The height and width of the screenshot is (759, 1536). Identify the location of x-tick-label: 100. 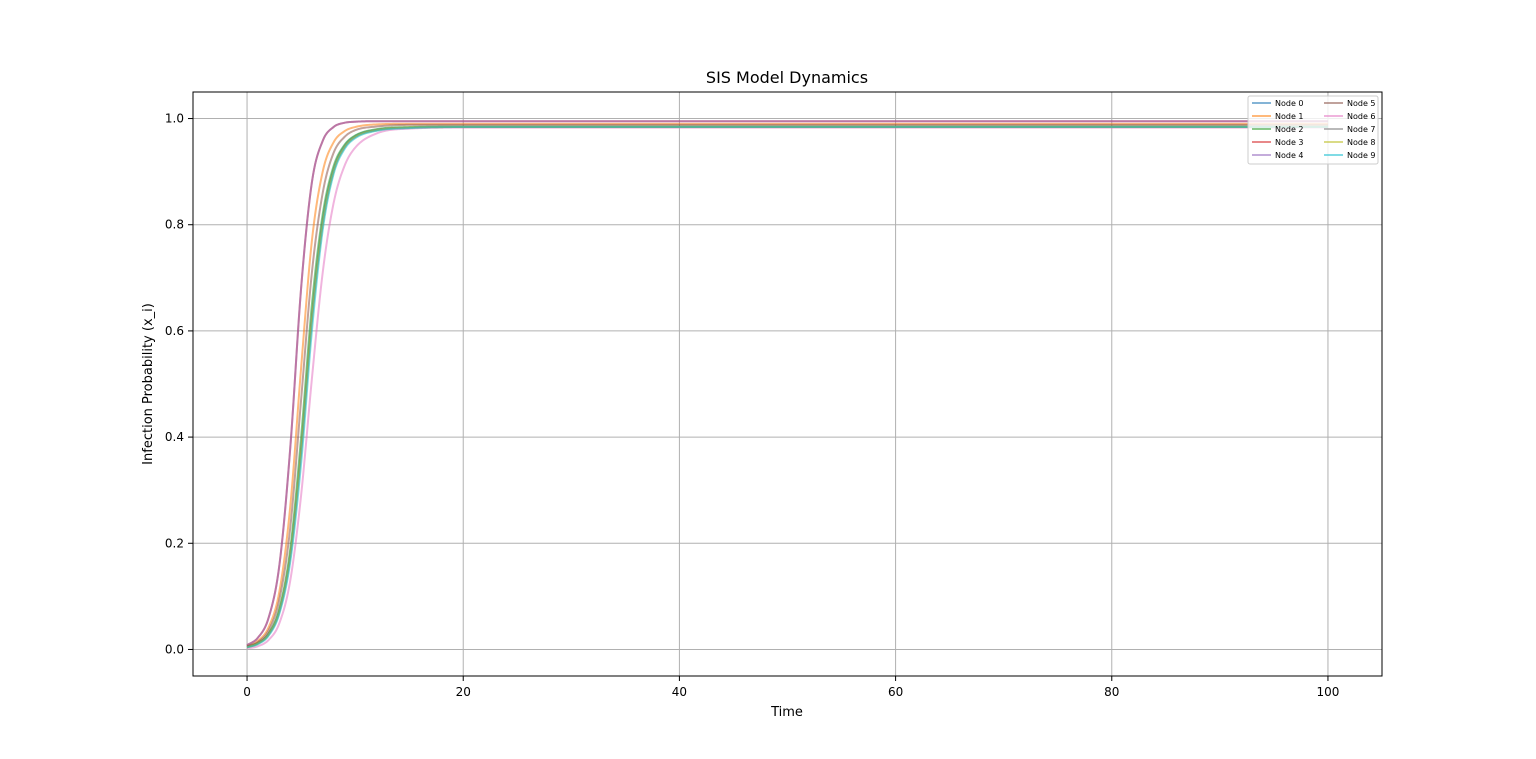
(1328, 692).